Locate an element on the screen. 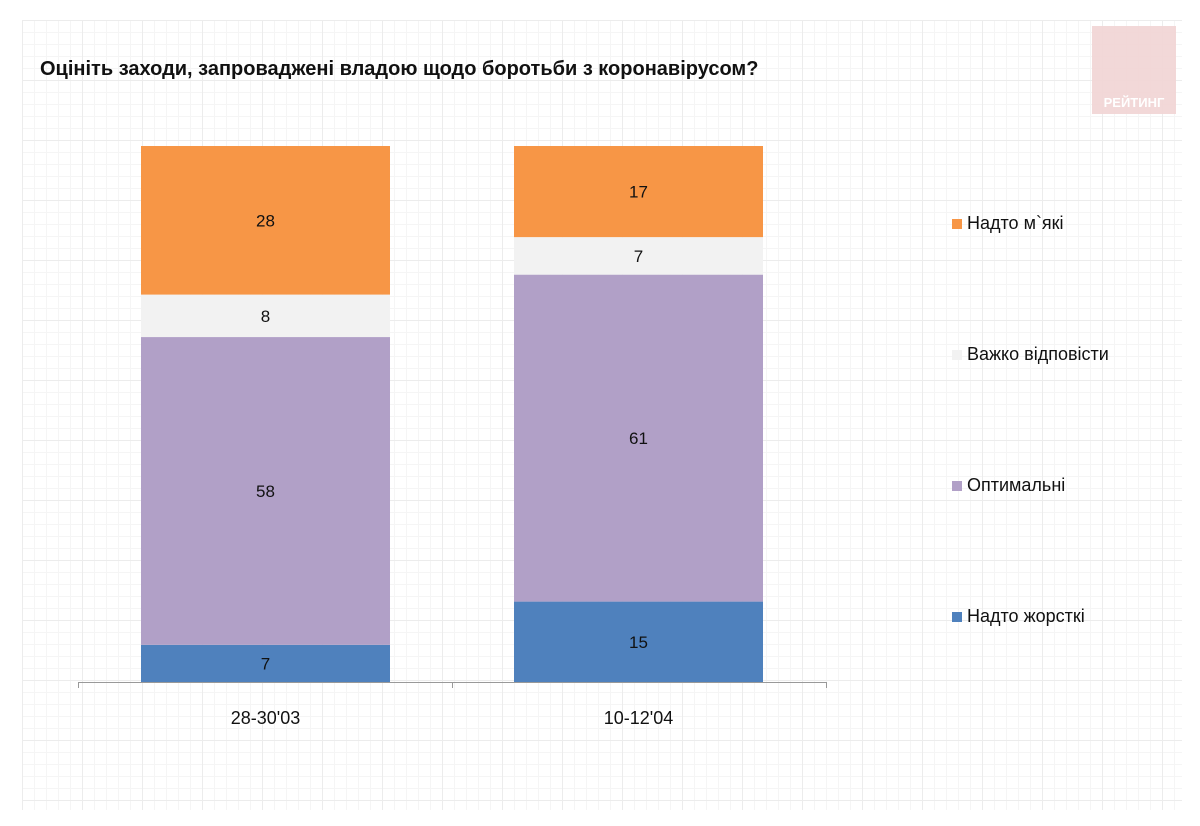 The width and height of the screenshot is (1200, 826). x-tick-label: 10-12'04 is located at coordinates (639, 718).